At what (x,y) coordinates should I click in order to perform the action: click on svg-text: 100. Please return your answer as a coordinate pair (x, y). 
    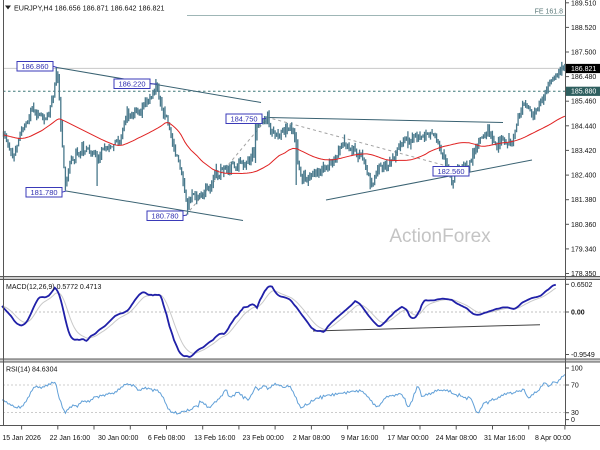
    Looking at the image, I should click on (577, 369).